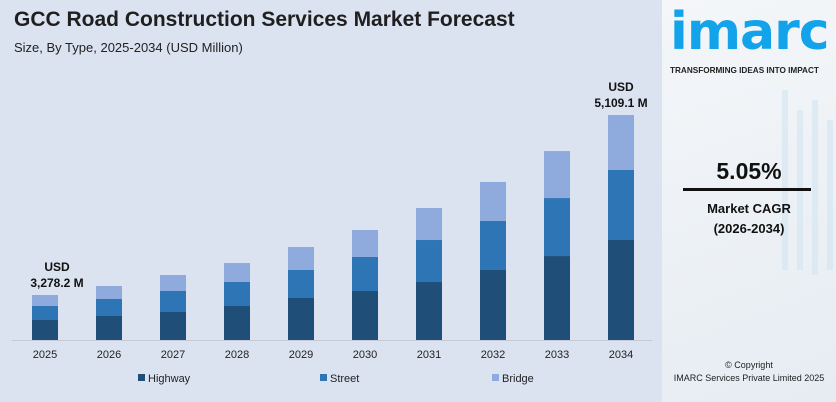 This screenshot has height=402, width=836. Describe the element at coordinates (495, 377) in the screenshot. I see `legend-swatch-bridge` at that location.